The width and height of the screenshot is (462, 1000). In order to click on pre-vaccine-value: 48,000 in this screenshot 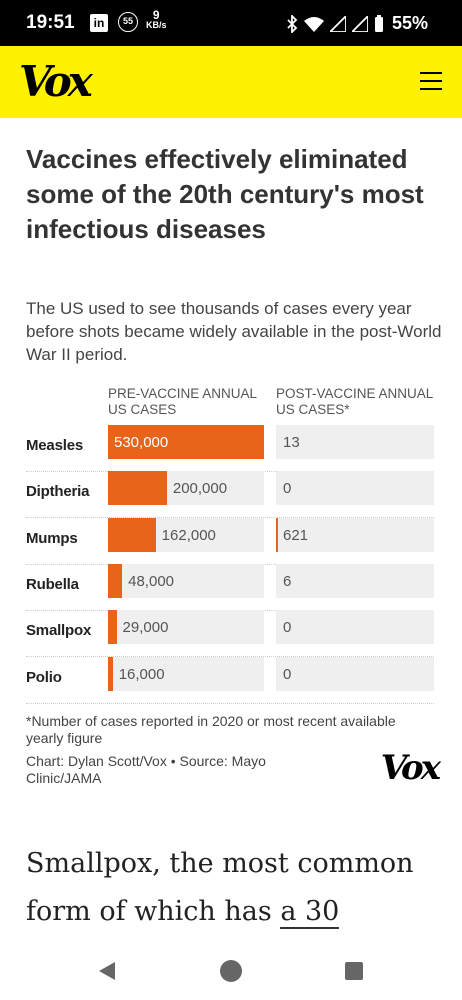, I will do `click(151, 581)`.